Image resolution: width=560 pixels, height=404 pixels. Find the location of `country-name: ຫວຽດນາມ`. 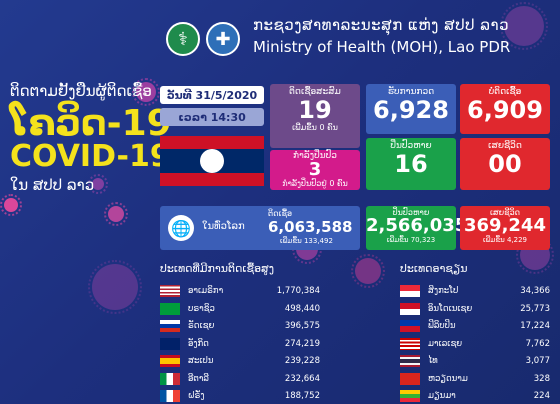

country-name: ຫວຽດນາມ is located at coordinates (448, 378).